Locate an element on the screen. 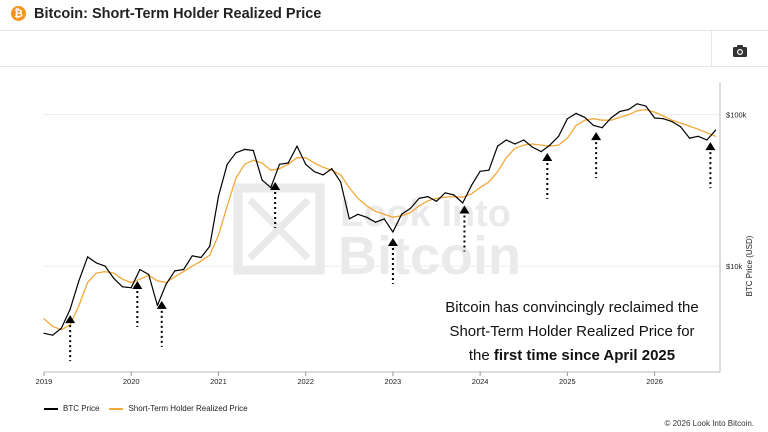 This screenshot has height=432, width=768. legend-label-sth-realized-price: Short-Term Holder Realized Price is located at coordinates (188, 408).